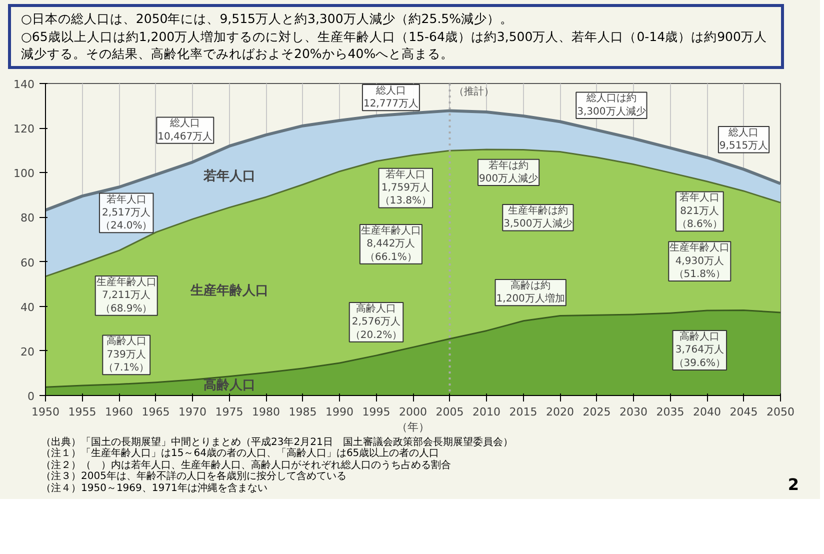  What do you see at coordinates (700, 260) in the screenshot?
I see `annotation: 生産年齢人口4,930万人（51.8%）` at bounding box center [700, 260].